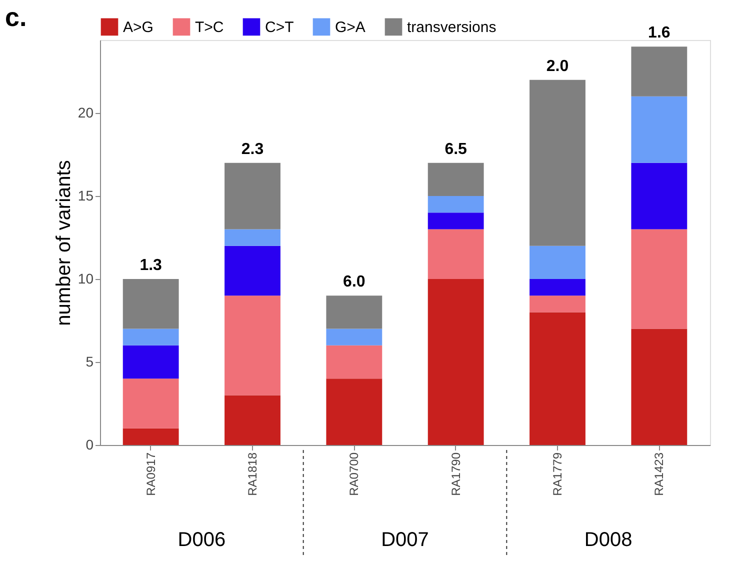 Image resolution: width=748 pixels, height=566 pixels. What do you see at coordinates (455, 474) in the screenshot?
I see `x-tick-label: RA1790` at bounding box center [455, 474].